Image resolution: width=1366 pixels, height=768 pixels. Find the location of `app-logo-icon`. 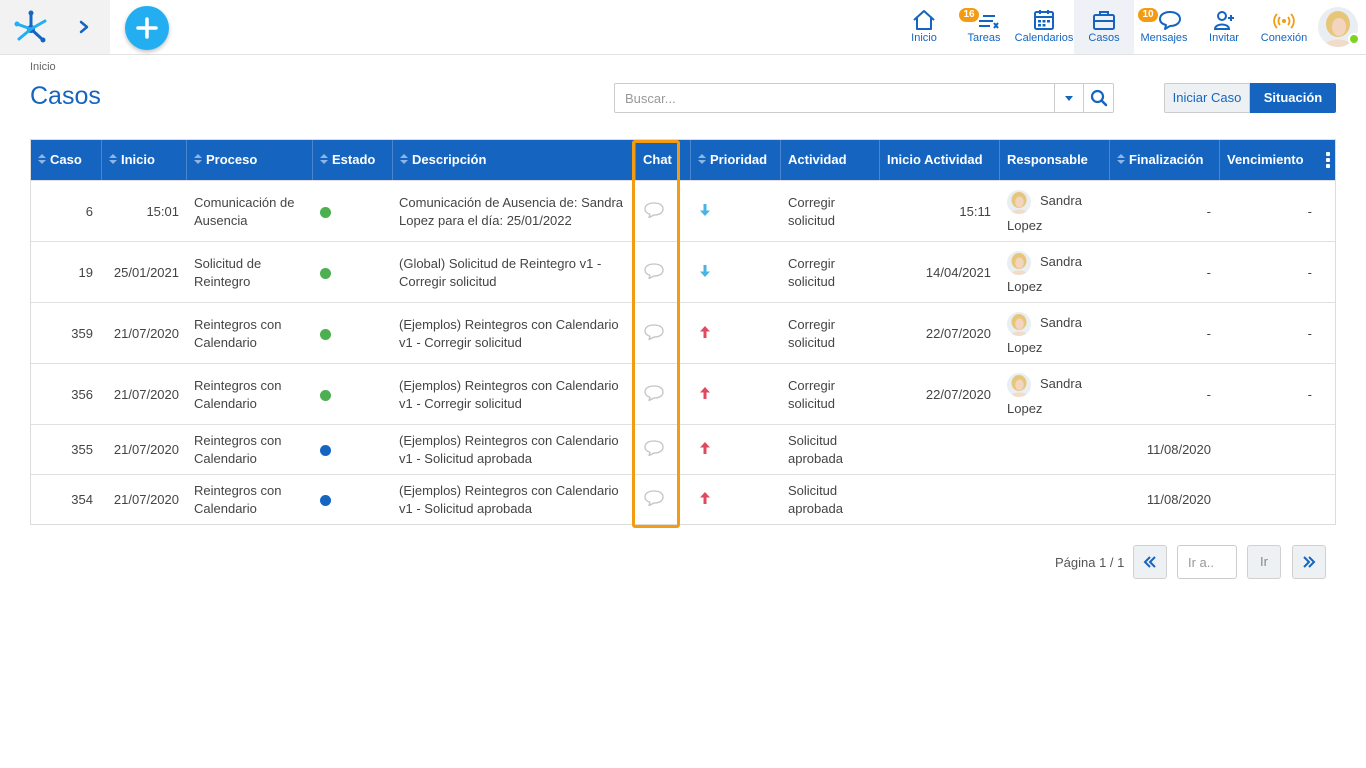

app-logo-icon is located at coordinates (30, 26).